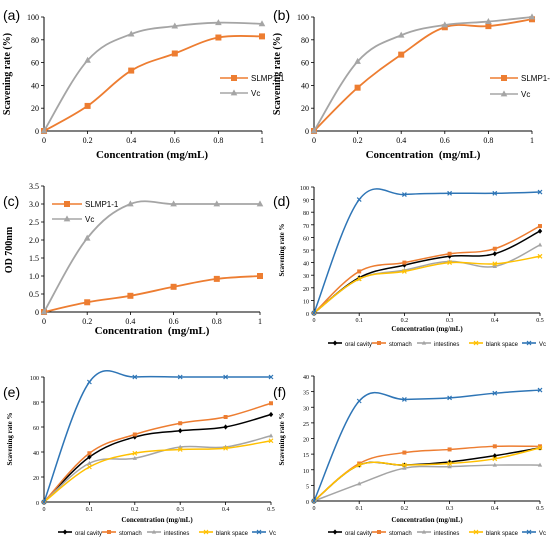  Describe the element at coordinates (11, 392) in the screenshot. I see `panel-label: (e)` at that location.